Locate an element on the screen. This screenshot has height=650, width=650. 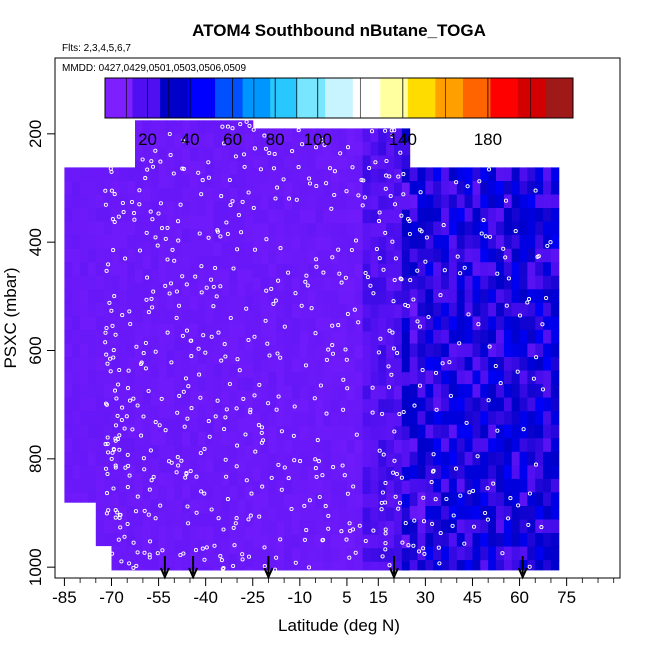
colorbar-tick-label: 180 is located at coordinates (488, 139).